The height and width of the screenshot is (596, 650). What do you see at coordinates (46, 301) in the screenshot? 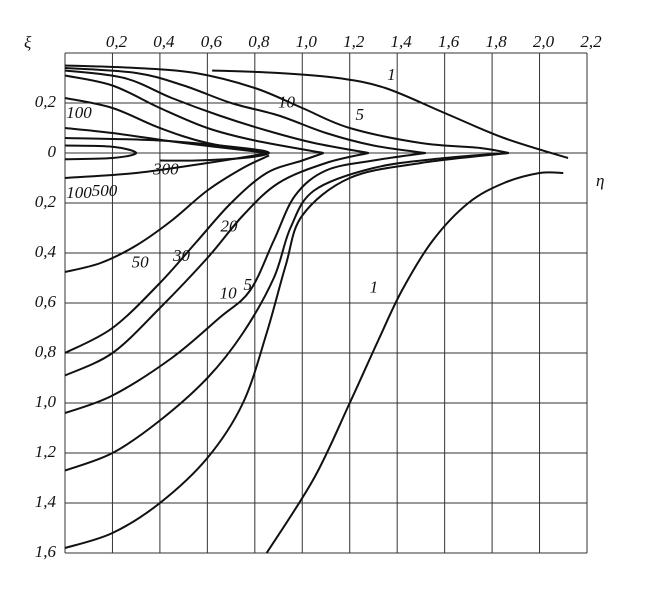
I see `y-tick-label: 0,6` at bounding box center [46, 301].